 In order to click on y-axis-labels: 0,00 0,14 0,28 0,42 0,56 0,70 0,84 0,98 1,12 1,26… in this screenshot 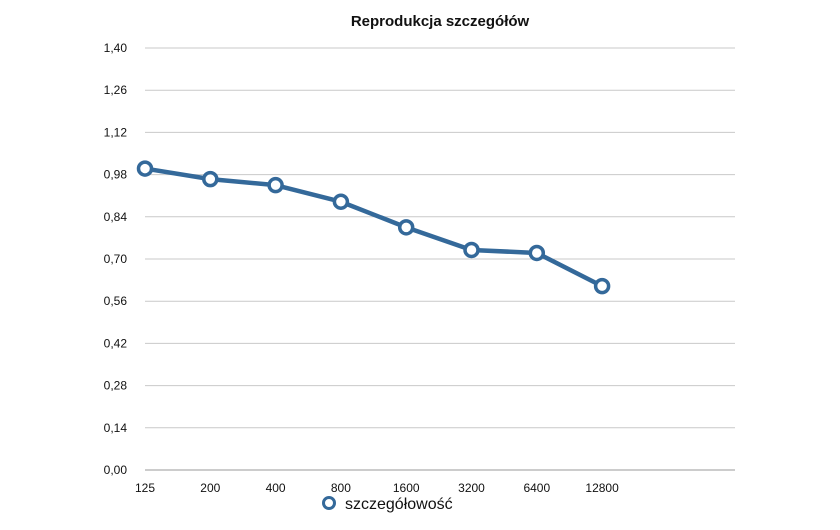, I will do `click(116, 259)`.